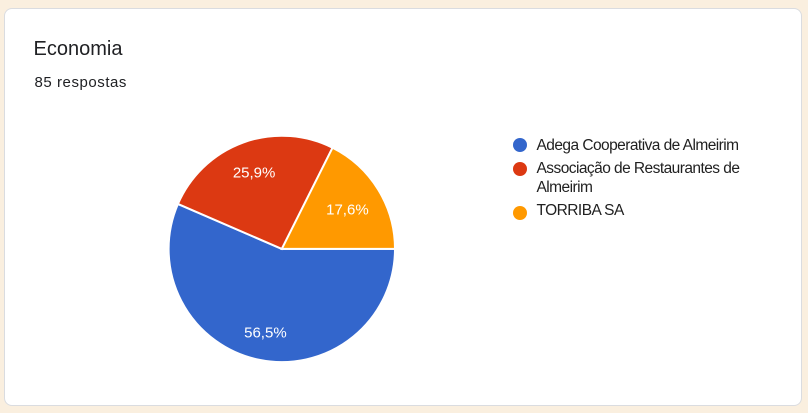 The width and height of the screenshot is (808, 413). What do you see at coordinates (254, 173) in the screenshot?
I see `svg-text: 25,9%` at bounding box center [254, 173].